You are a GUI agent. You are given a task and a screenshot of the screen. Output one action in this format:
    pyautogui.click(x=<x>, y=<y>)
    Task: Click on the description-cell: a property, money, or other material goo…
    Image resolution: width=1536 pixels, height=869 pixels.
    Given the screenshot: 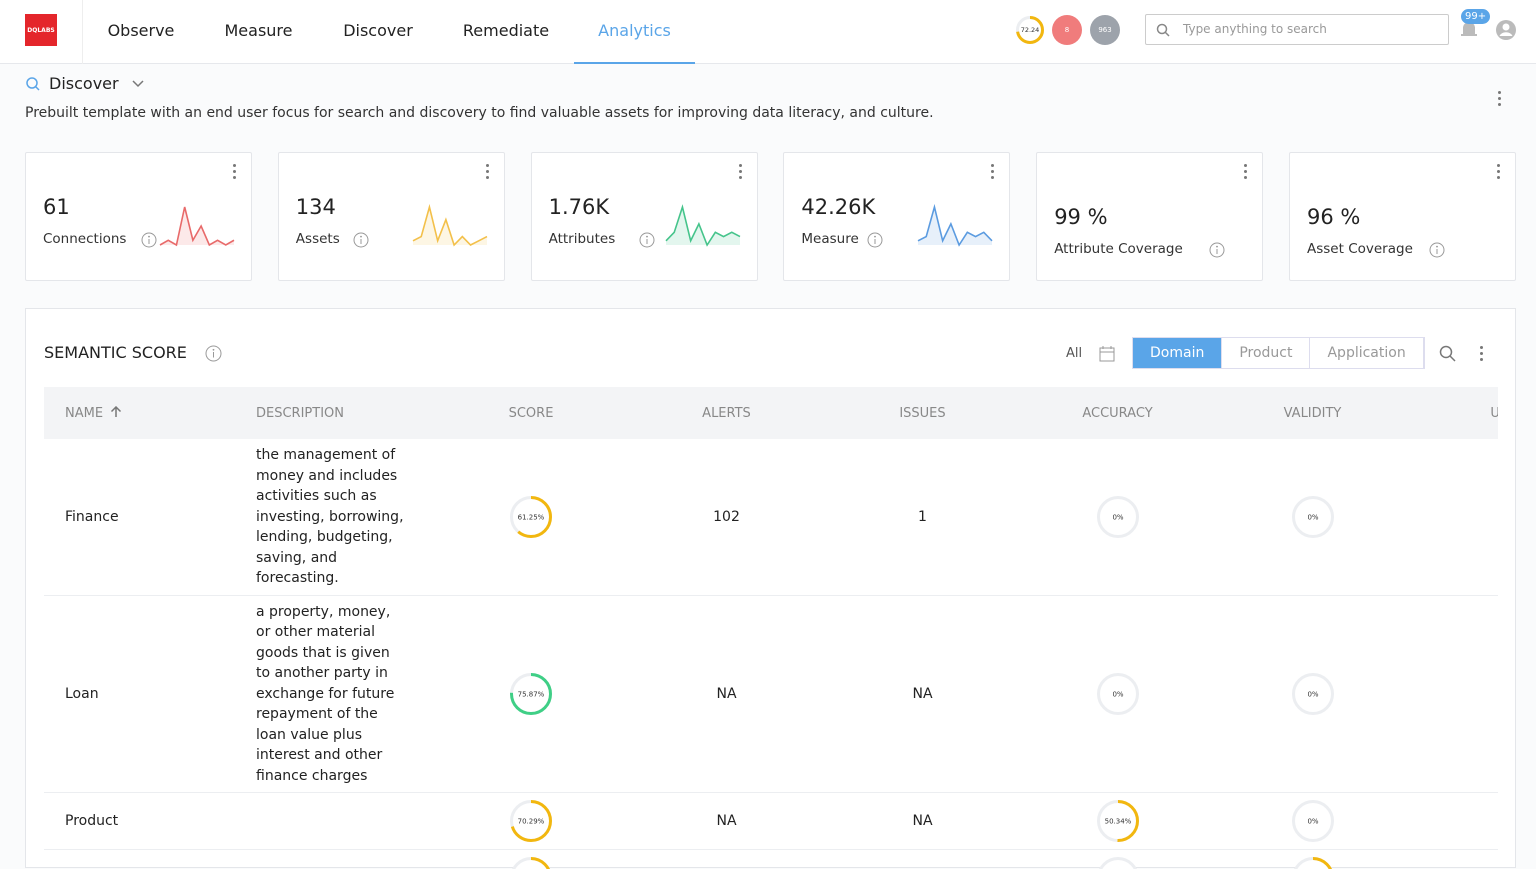 What is the action you would take?
    pyautogui.click(x=337, y=694)
    